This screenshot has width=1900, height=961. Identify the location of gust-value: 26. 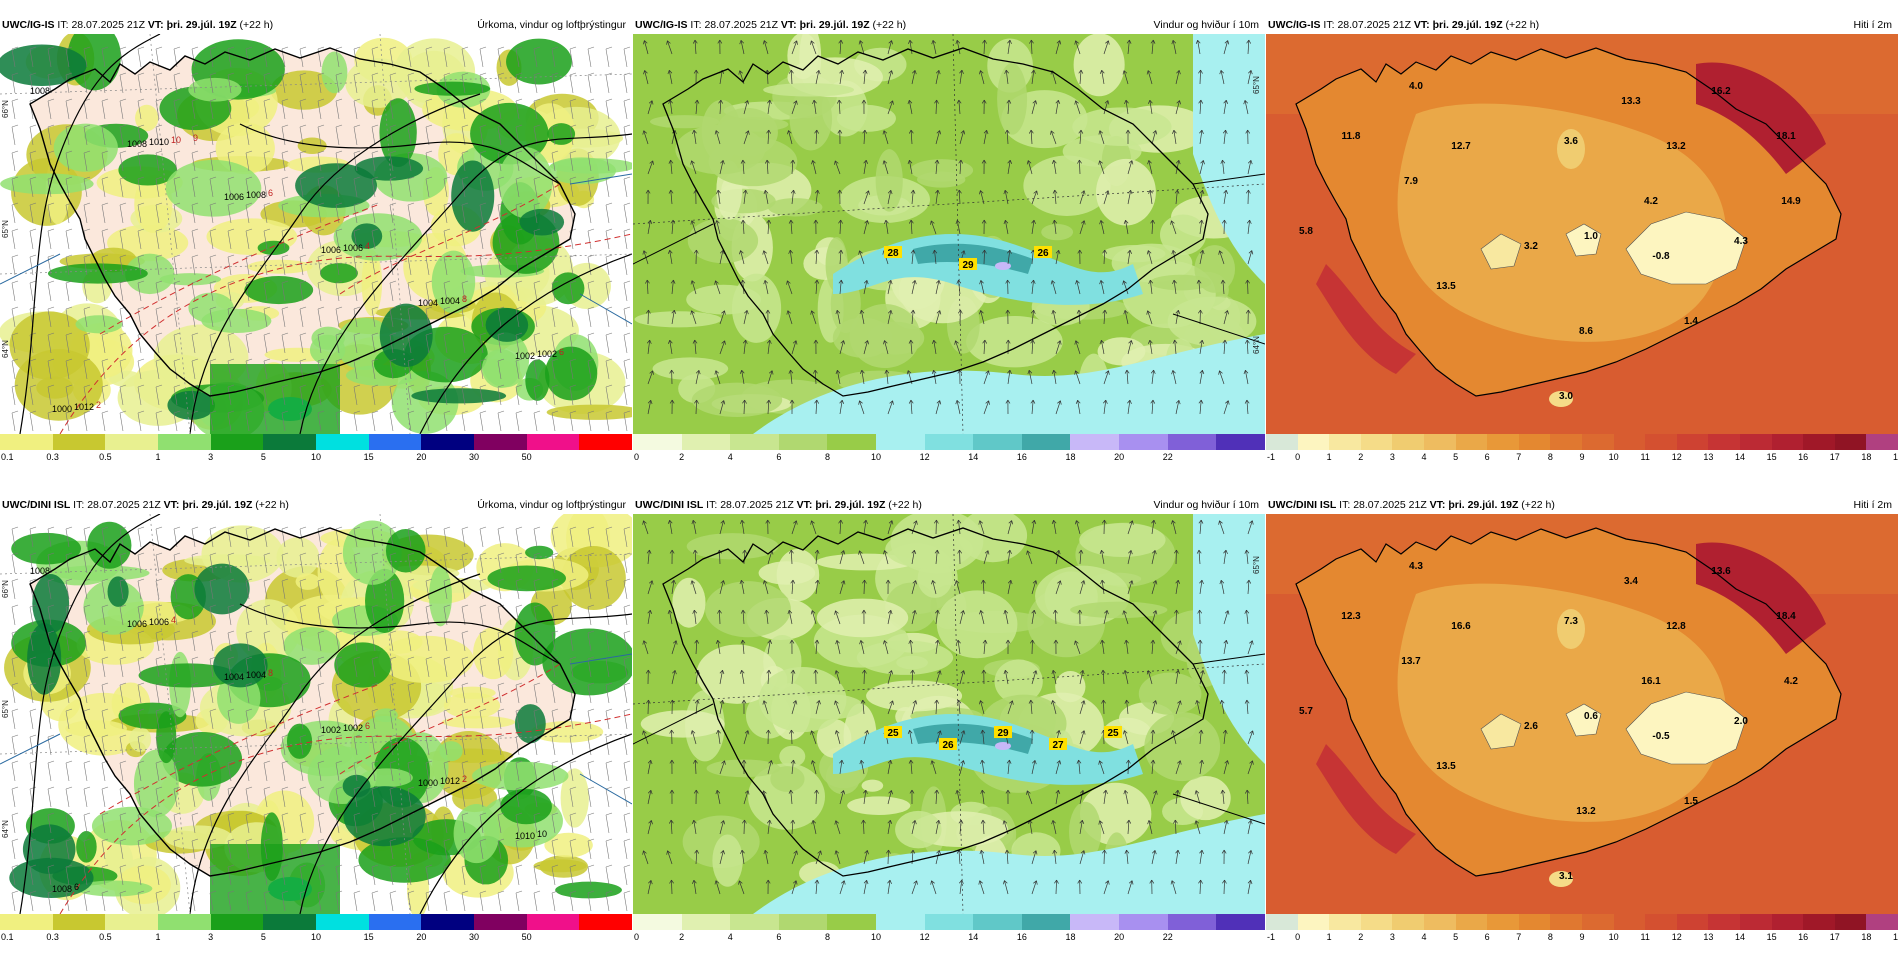
(1043, 253).